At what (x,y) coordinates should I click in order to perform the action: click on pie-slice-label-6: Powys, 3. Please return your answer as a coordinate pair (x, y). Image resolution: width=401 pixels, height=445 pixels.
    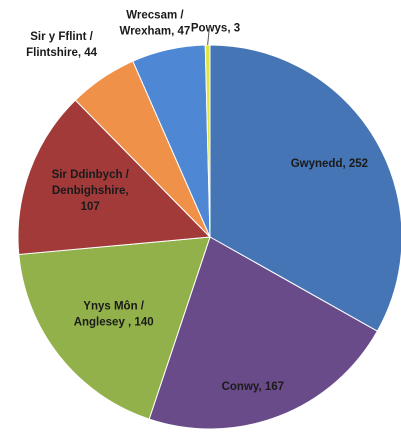
    Looking at the image, I should click on (215, 28).